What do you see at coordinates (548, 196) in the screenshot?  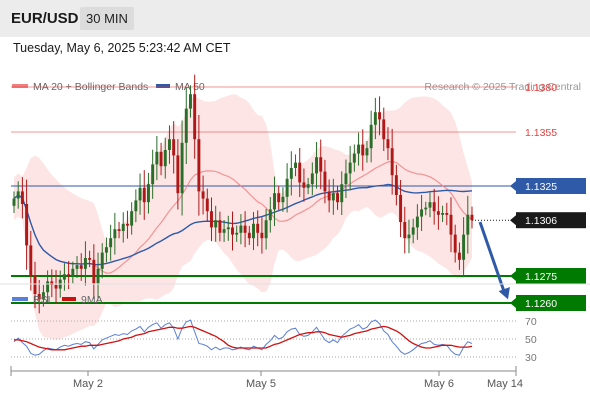 I see `level-labels: 1.1380 1.1355 1.1325 1.1306 1.1275 1.1260` at bounding box center [548, 196].